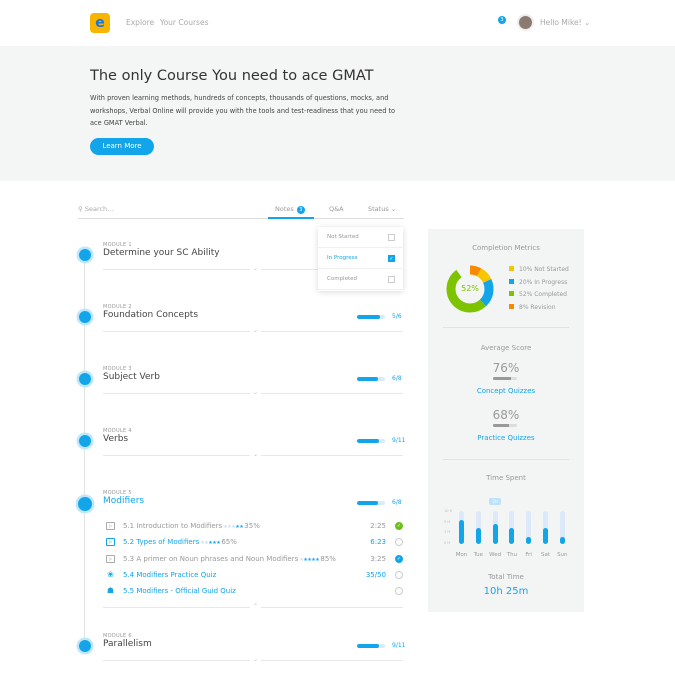  I want to click on tab-status: Status ⌄, so click(382, 209).